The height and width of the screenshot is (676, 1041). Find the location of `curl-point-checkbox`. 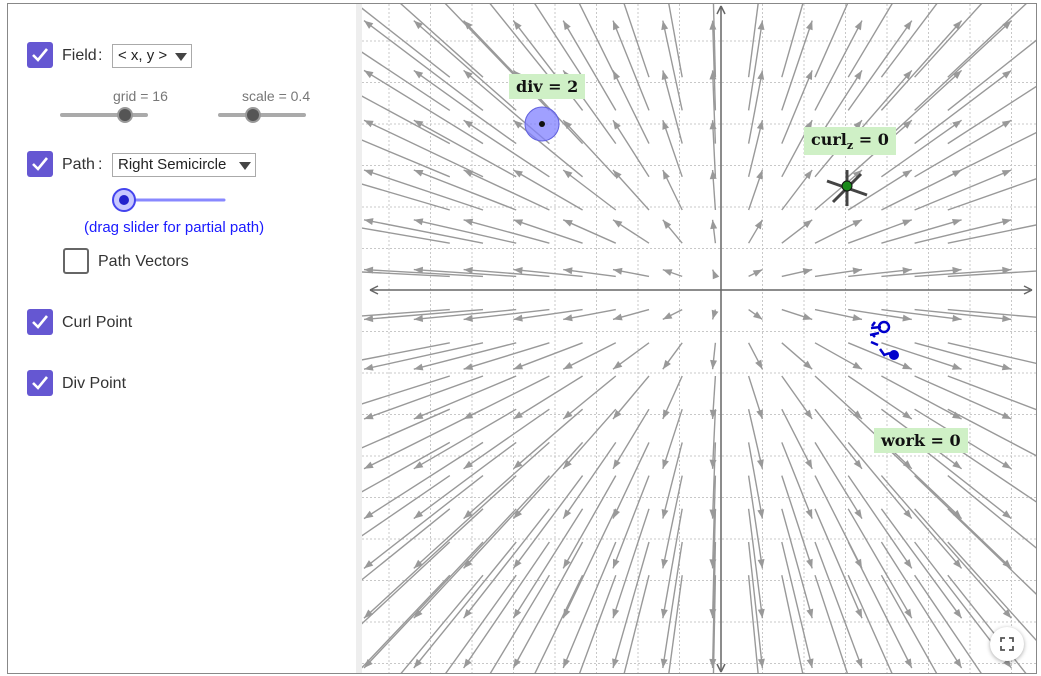

curl-point-checkbox is located at coordinates (40, 322).